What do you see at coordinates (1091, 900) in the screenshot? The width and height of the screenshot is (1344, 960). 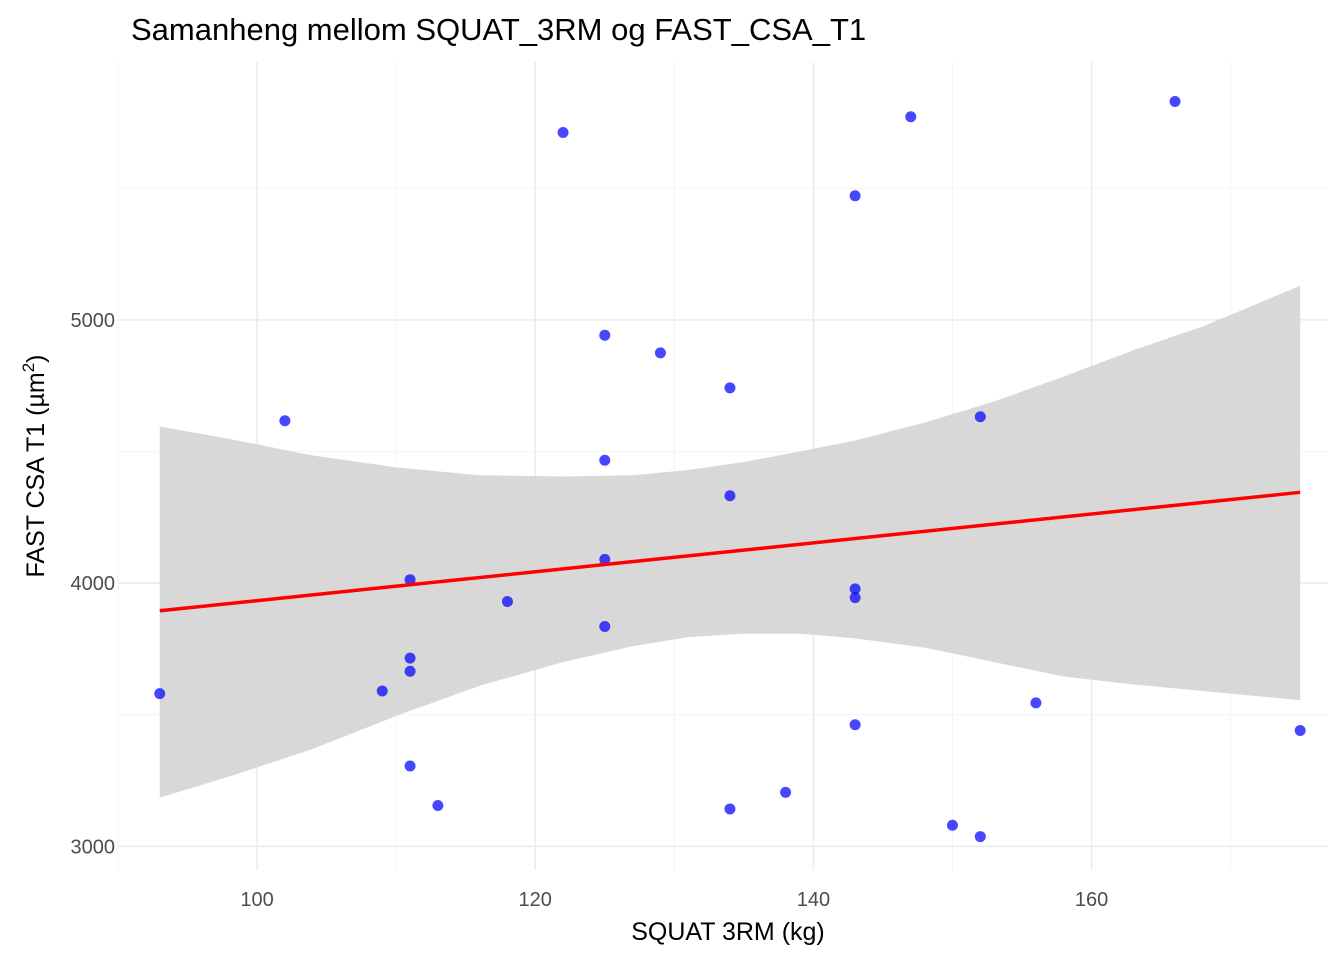 I see `x-tick-label: 160` at bounding box center [1091, 900].